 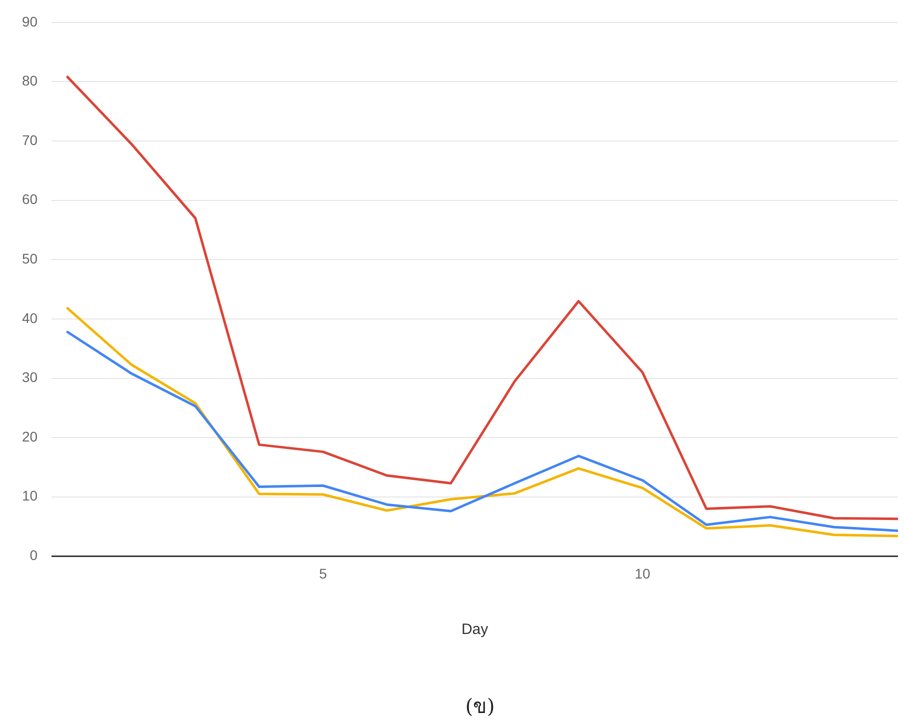 I want to click on y-tick-label: 20, so click(x=30, y=436).